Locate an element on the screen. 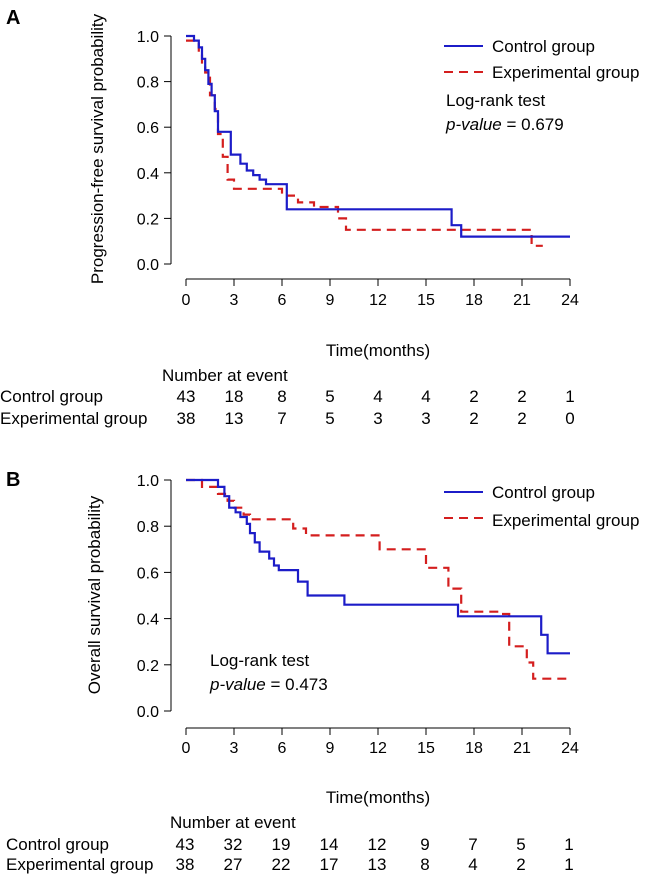 The height and width of the screenshot is (874, 645). p-value-number: = 0.473 is located at coordinates (297, 684).